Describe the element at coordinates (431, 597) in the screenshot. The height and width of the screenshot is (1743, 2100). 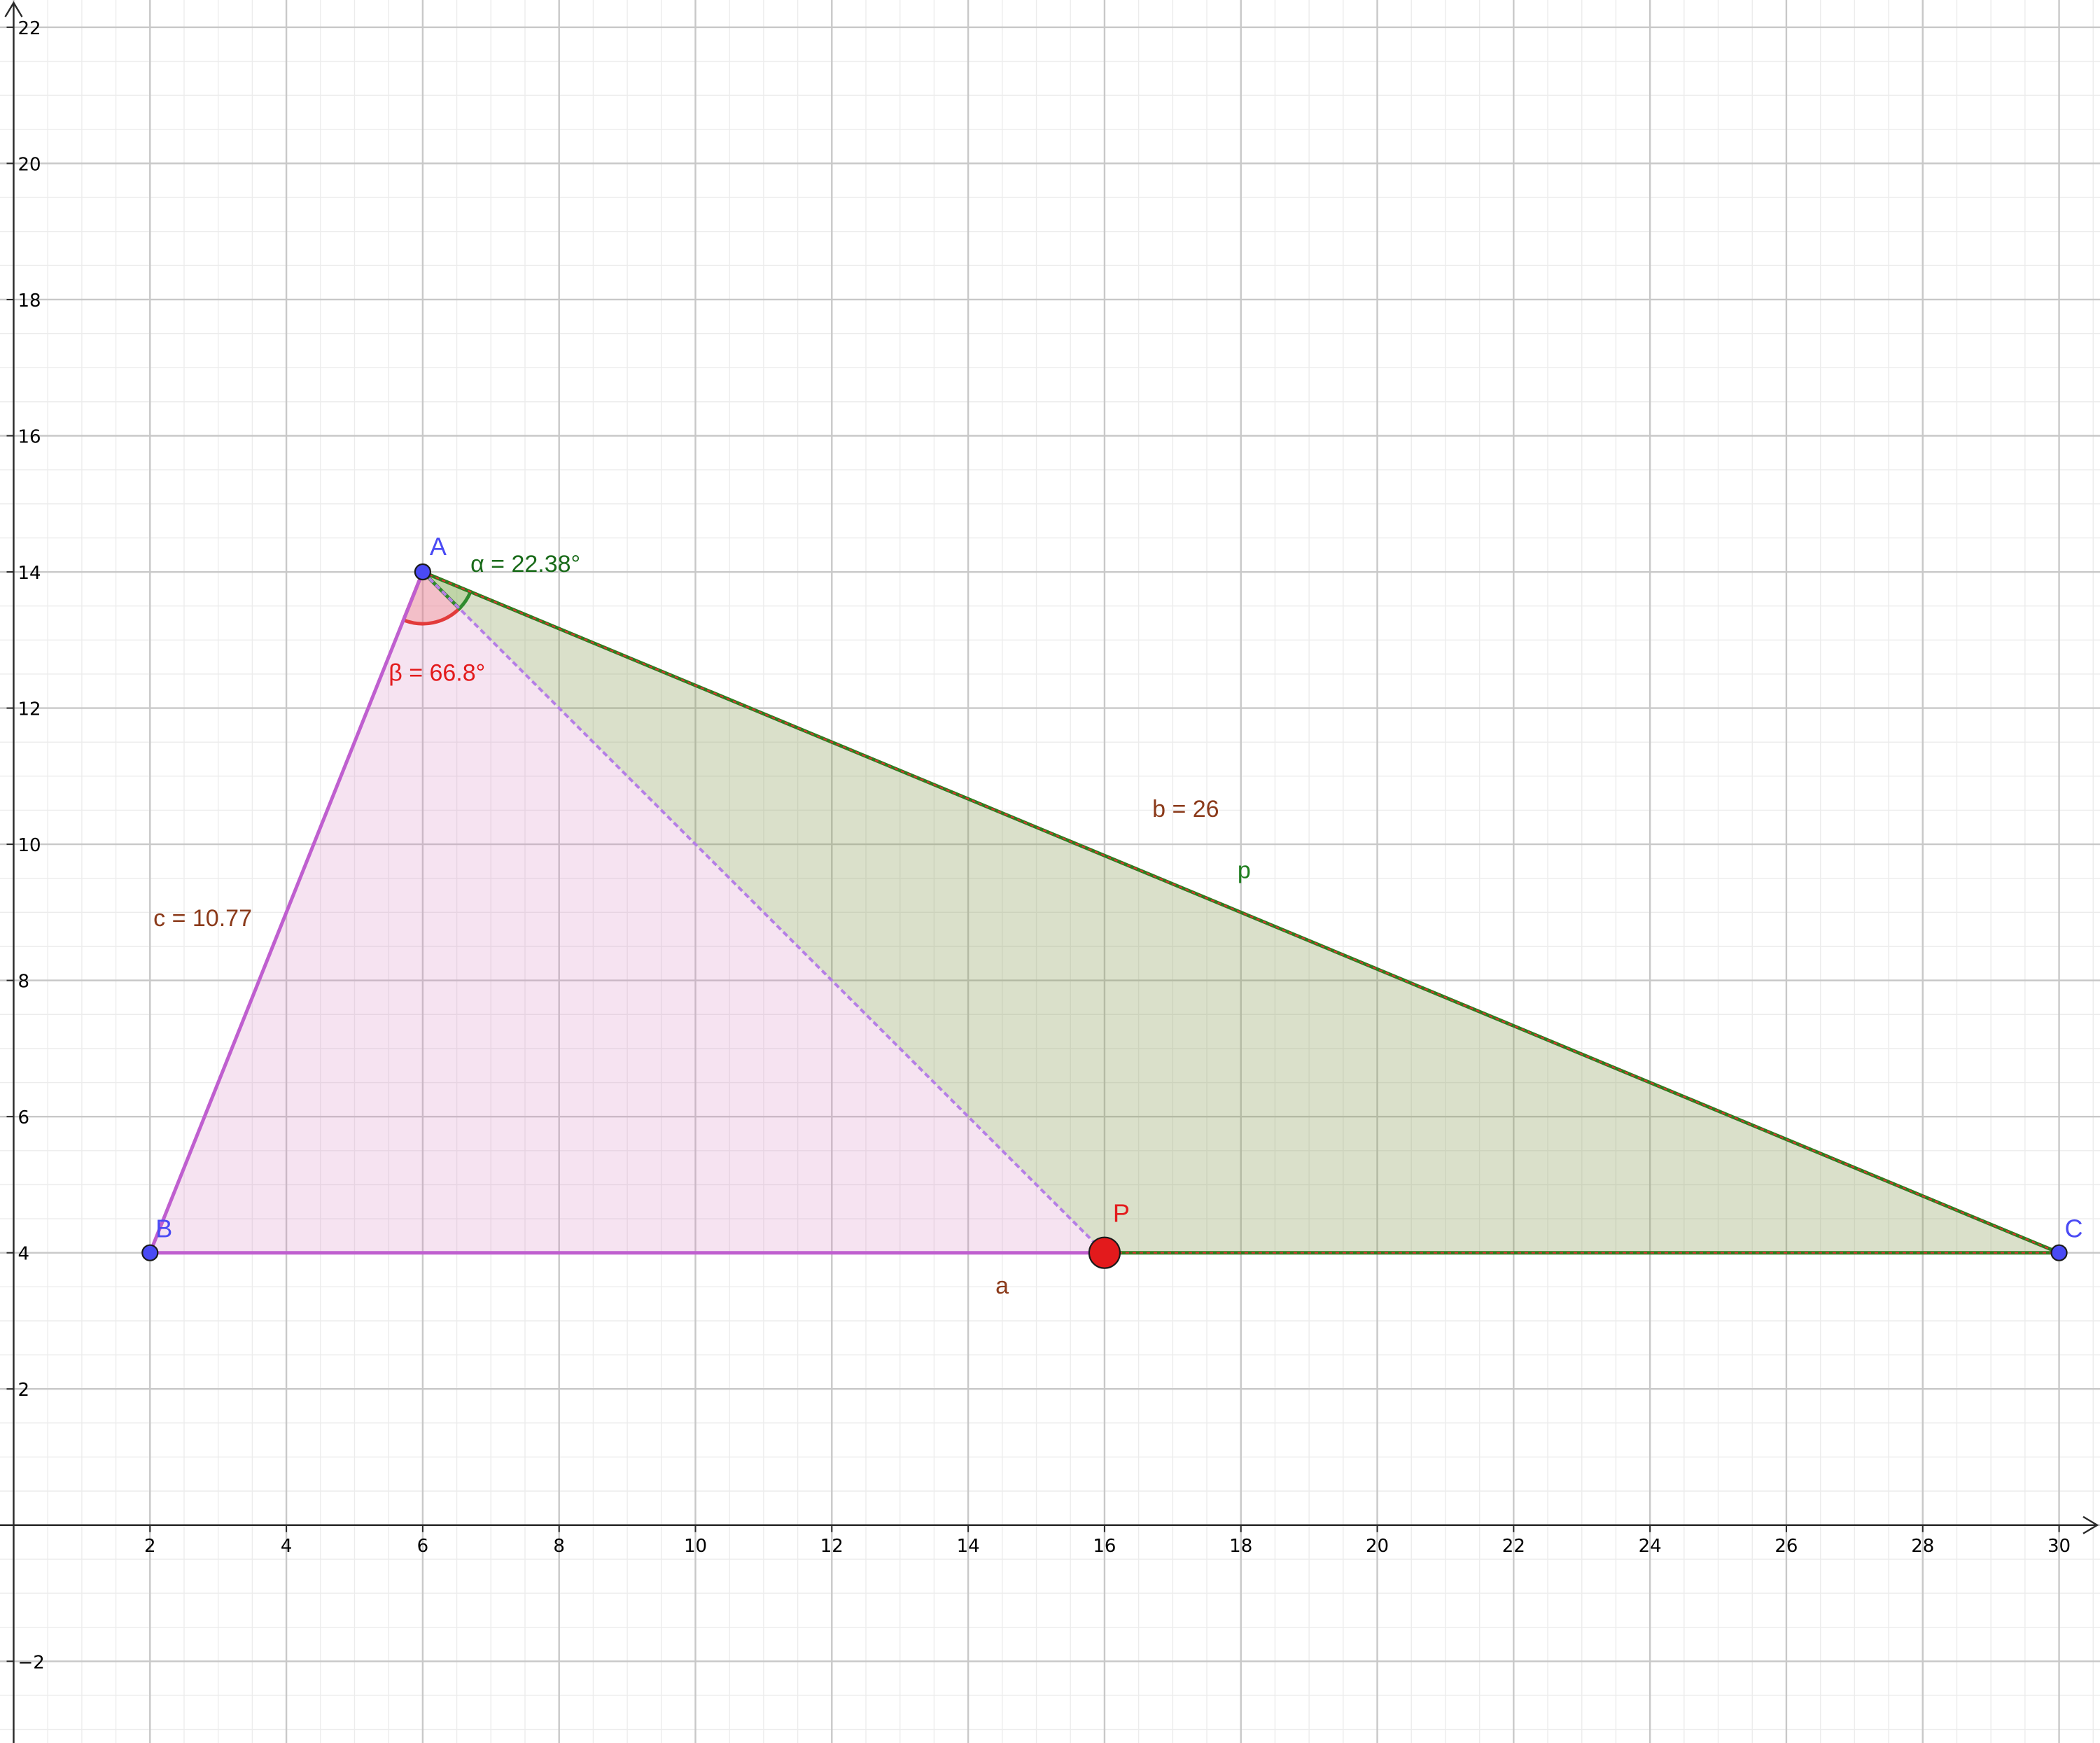
I see `angle-beta-arc` at that location.